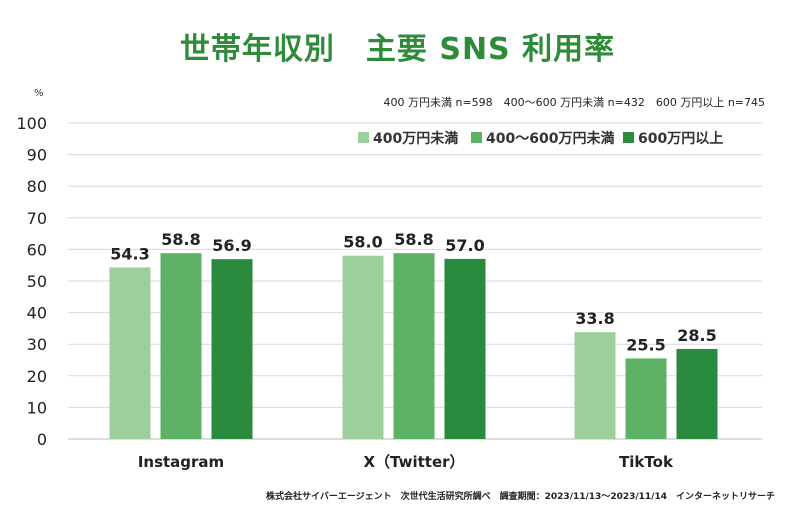 The image size is (795, 512). Describe the element at coordinates (129, 253) in the screenshot. I see `data-label: 54.3` at that location.